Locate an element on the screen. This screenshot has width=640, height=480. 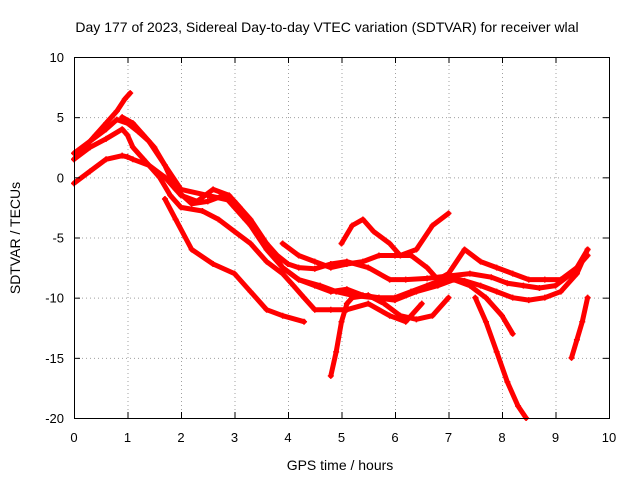
y-axis-label: SDTVAR / TECUs is located at coordinates (15, 238).